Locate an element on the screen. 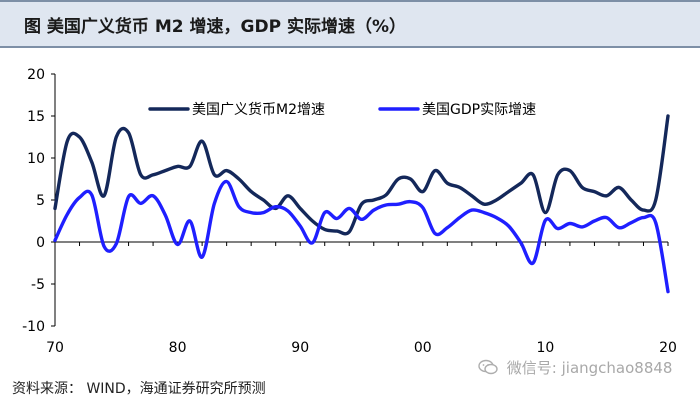  title-bar: 图 美国广义货币 M2 增速，GDP 实际增速（%） is located at coordinates (350, 24).